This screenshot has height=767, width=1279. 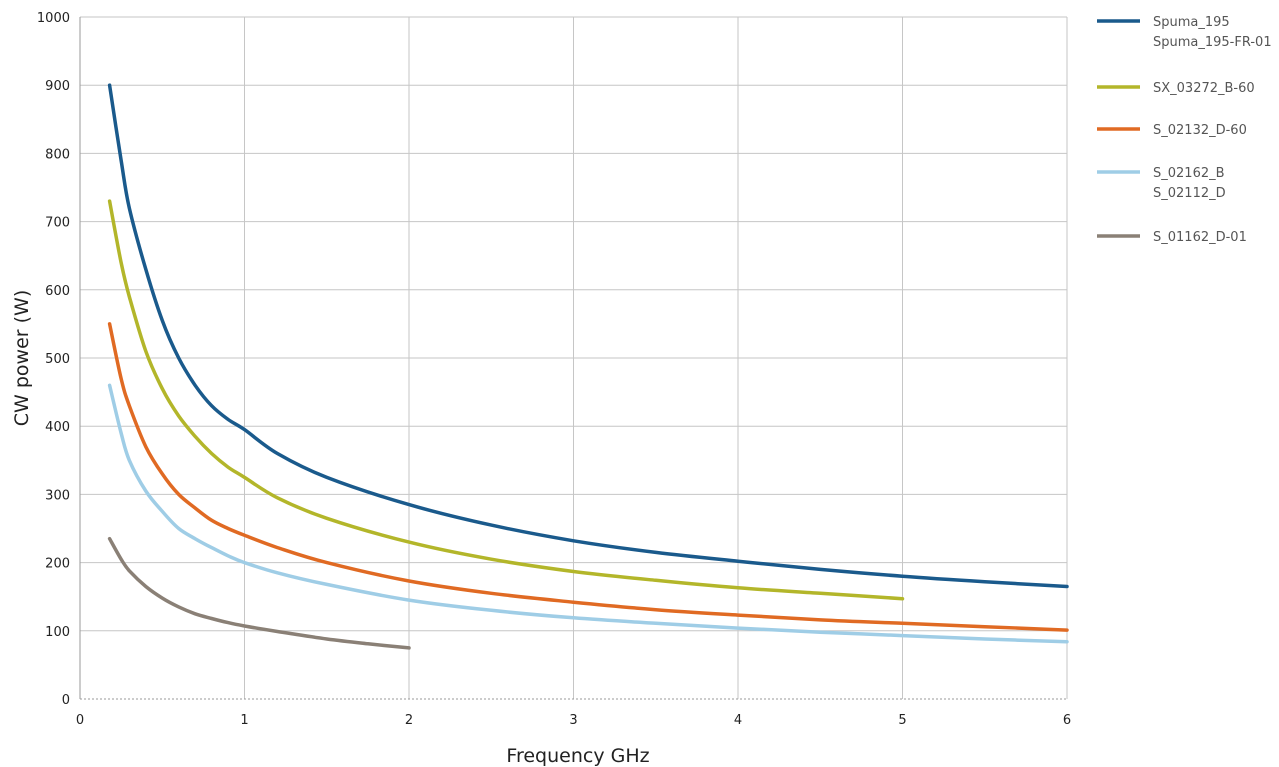 I want to click on x-tick-label: 4, so click(x=738, y=720).